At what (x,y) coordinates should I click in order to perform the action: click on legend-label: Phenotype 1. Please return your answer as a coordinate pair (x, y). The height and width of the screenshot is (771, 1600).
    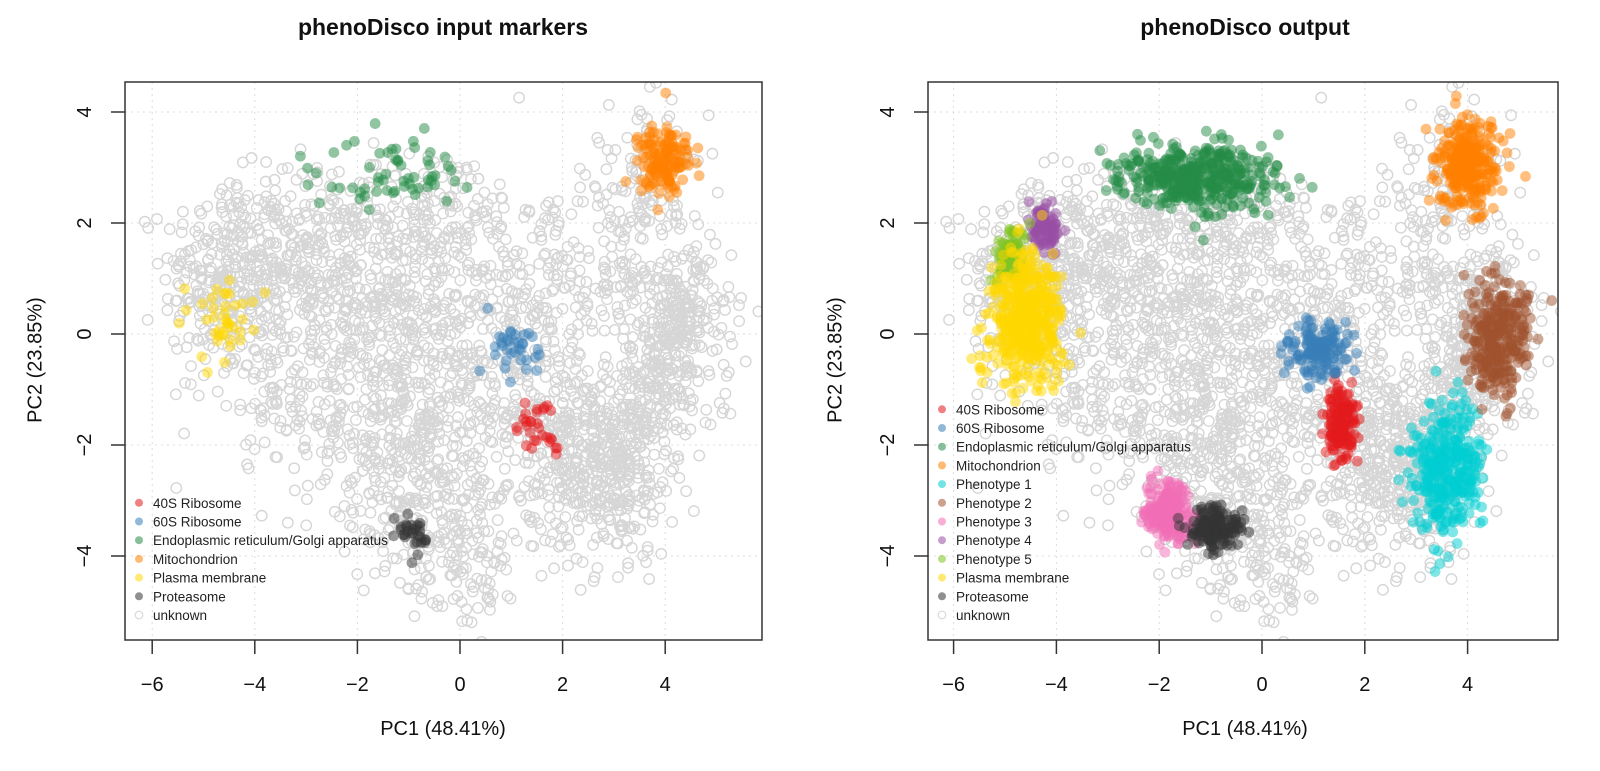
    Looking at the image, I should click on (994, 484).